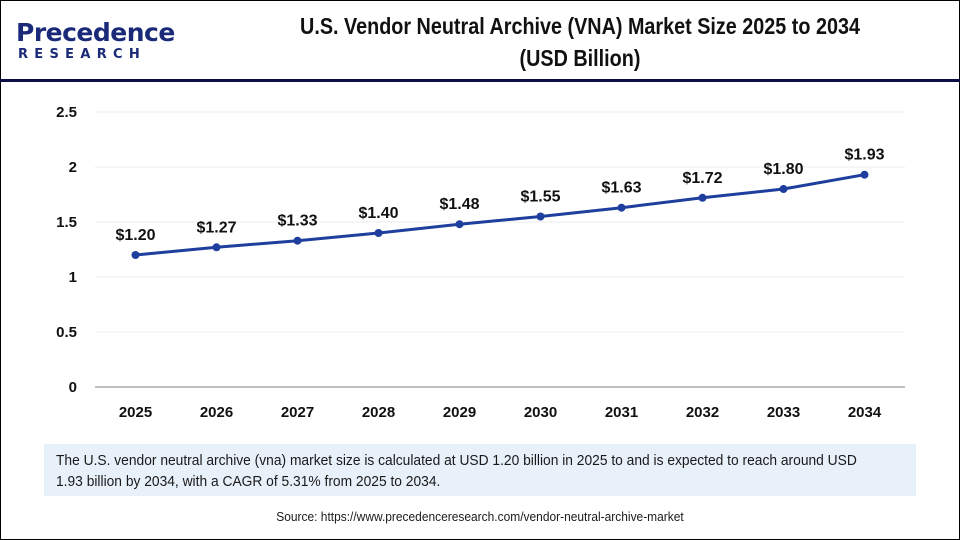 The image size is (960, 540). Describe the element at coordinates (82, 54) in the screenshot. I see `logo-subtitle: RESEARCH` at that location.